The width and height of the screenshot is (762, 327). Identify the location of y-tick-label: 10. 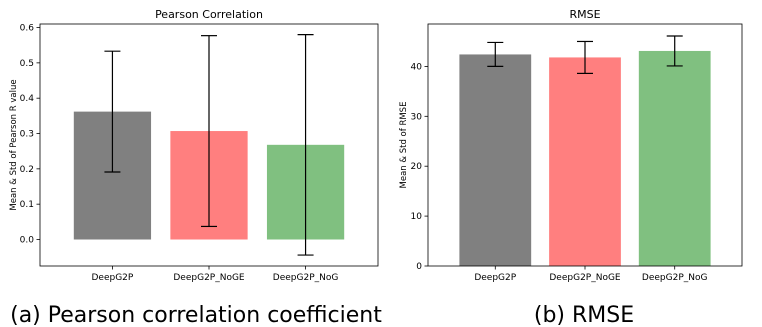
(417, 217).